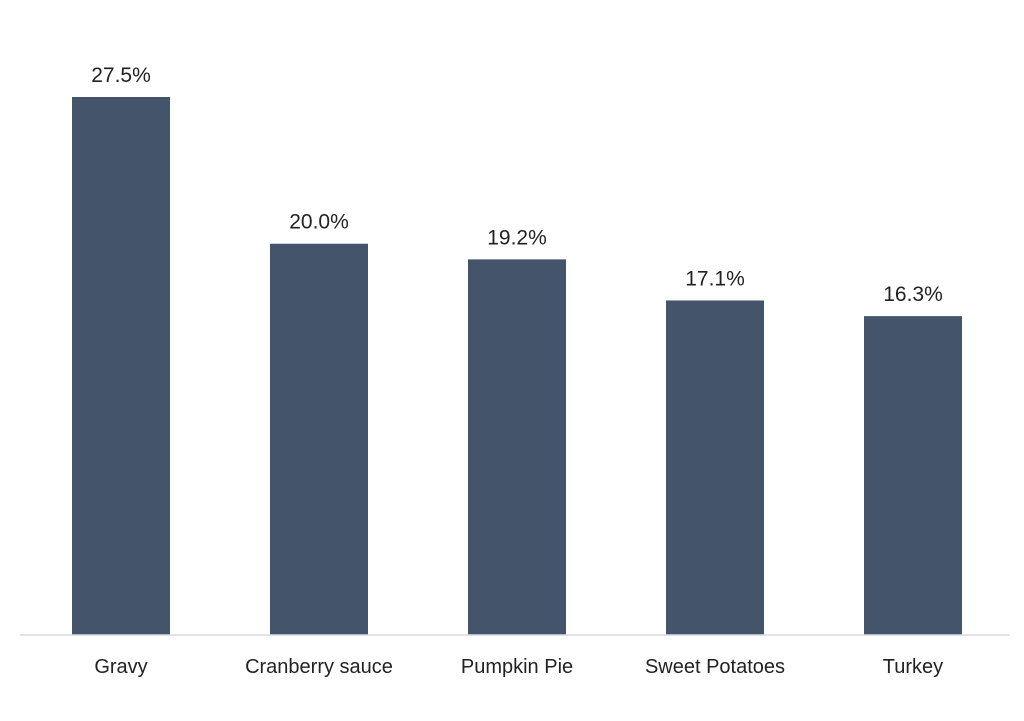 This screenshot has height=721, width=1024. Describe the element at coordinates (715, 667) in the screenshot. I see `category-label-sweet-potatoes: Sweet Potatoes` at that location.